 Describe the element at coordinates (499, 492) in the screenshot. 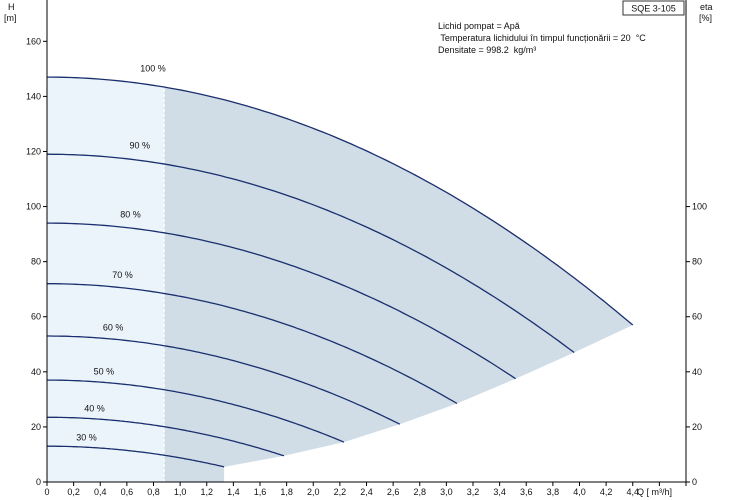

I see `x-tick-label: 3,4` at that location.